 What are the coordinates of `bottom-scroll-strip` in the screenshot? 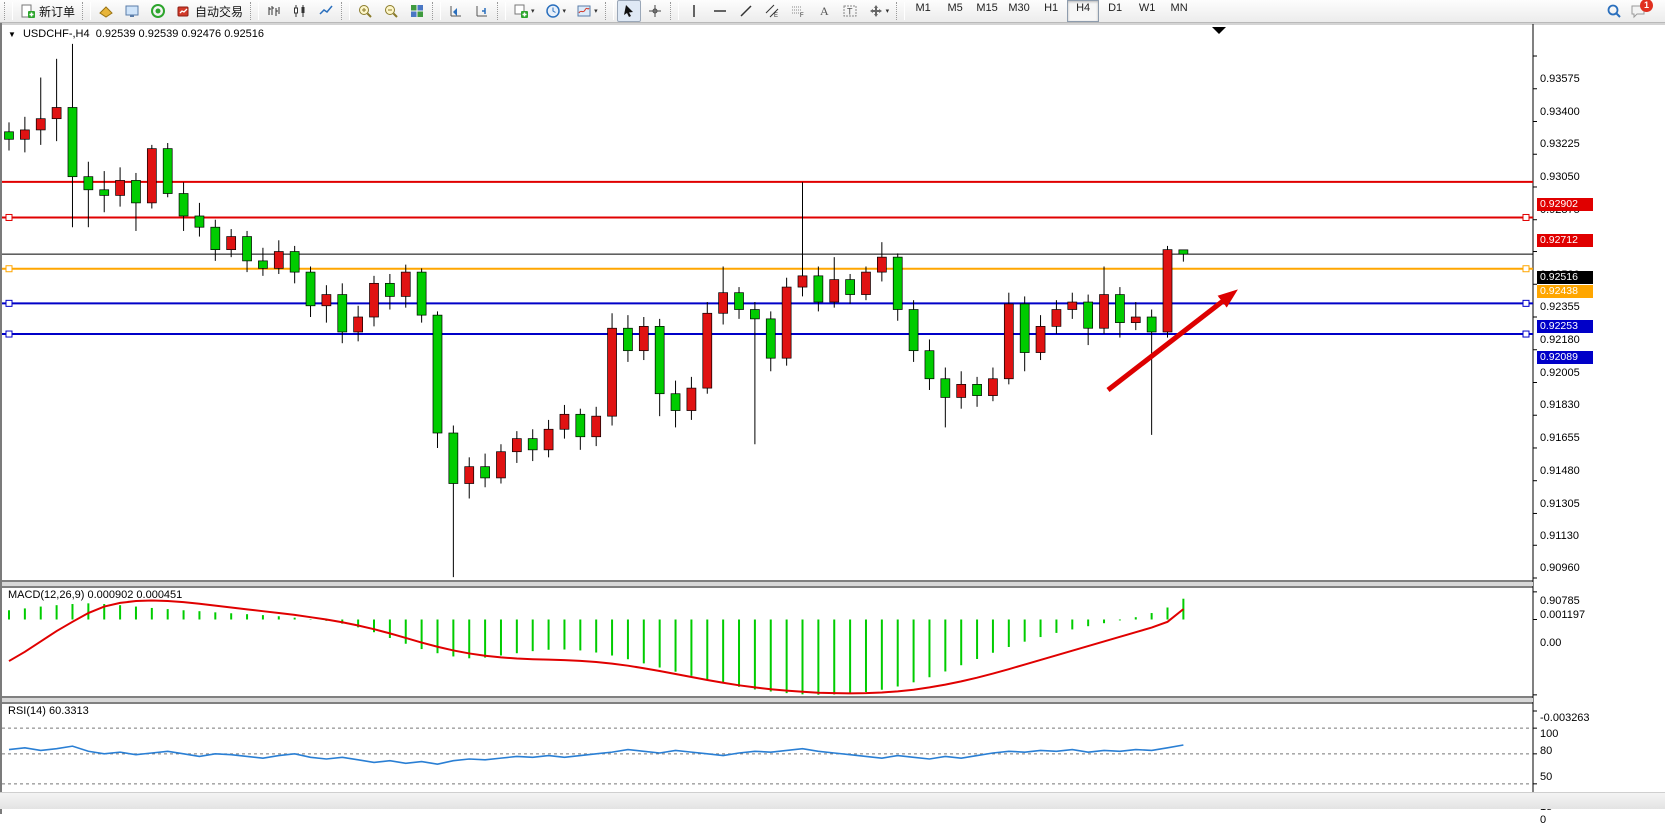 It's located at (832, 800).